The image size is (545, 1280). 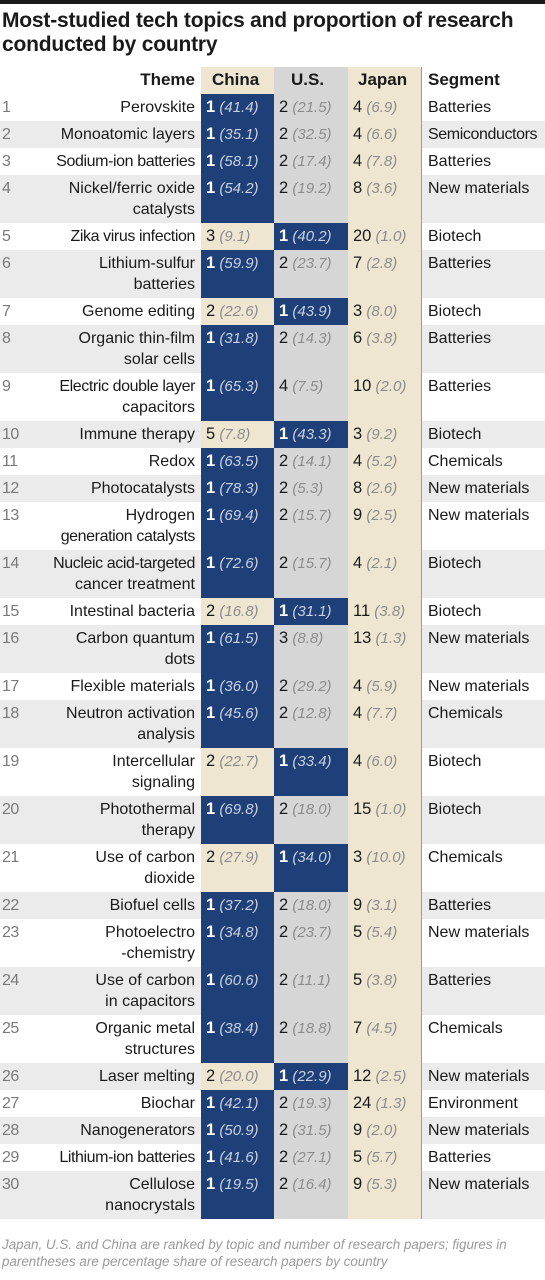 I want to click on japan-cell: 7 (4.5), so click(x=390, y=1028).